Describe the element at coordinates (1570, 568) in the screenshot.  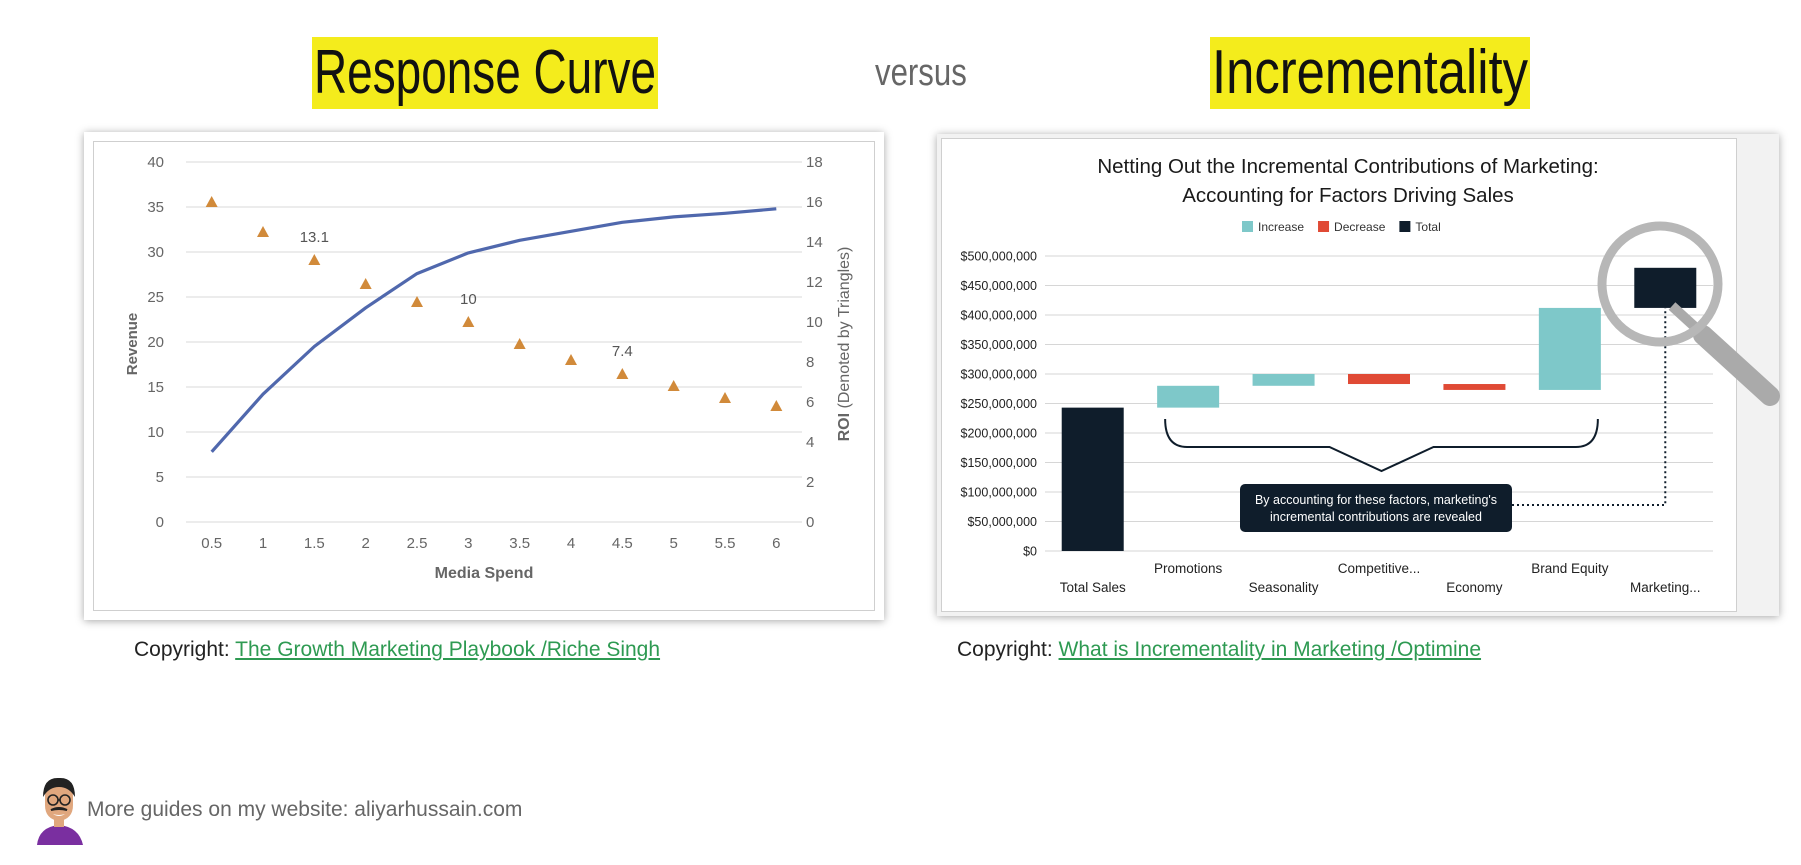
I see `x-category-label: Brand Equity` at that location.